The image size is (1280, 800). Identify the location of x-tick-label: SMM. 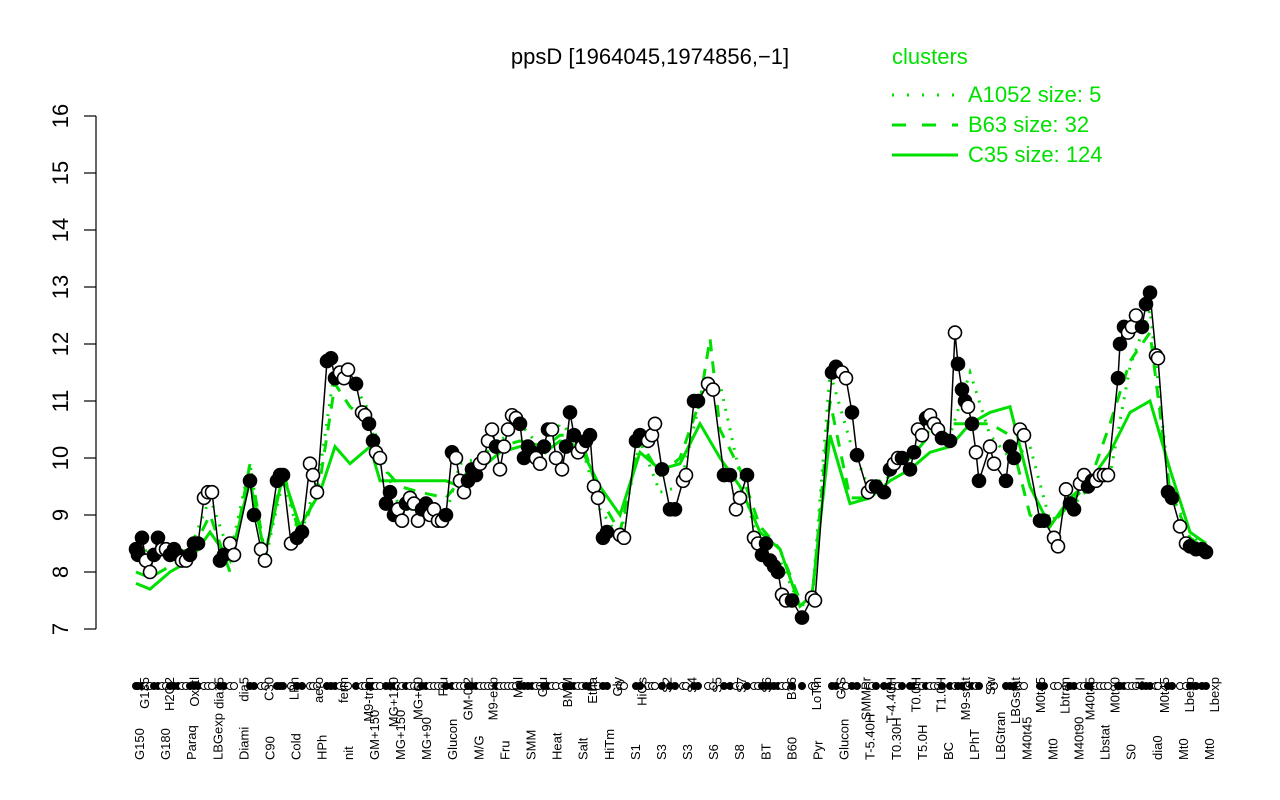
(530, 745).